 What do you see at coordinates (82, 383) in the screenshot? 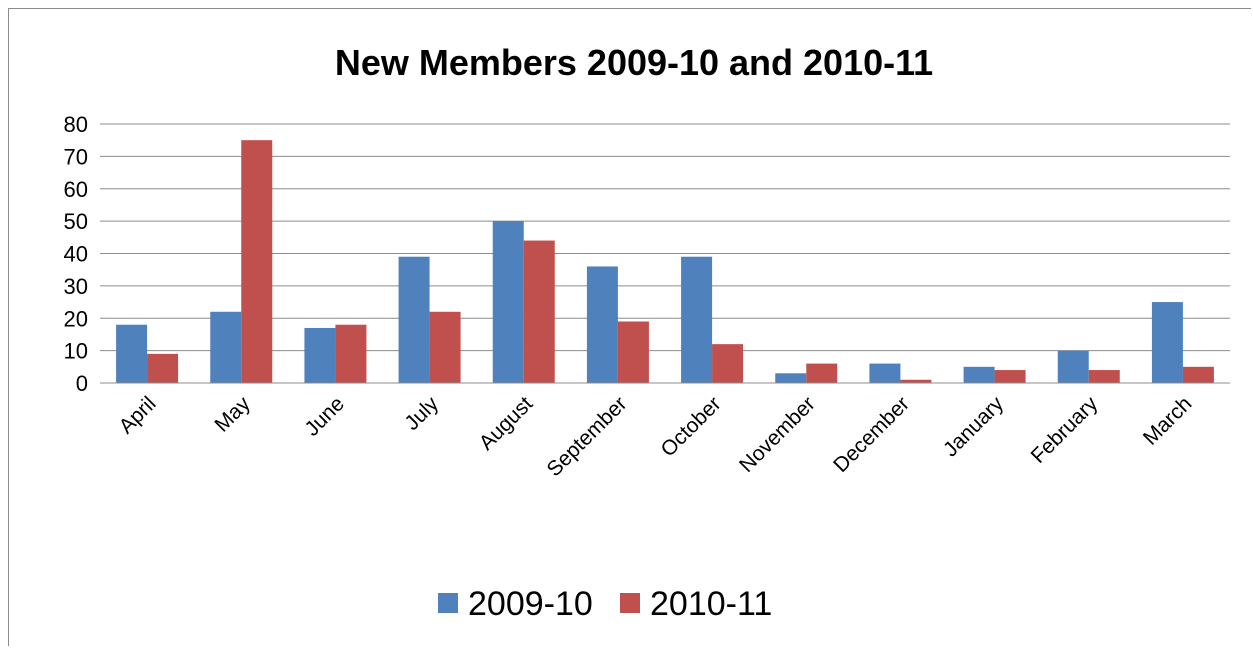
I see `y-tick-label: 0` at bounding box center [82, 383].